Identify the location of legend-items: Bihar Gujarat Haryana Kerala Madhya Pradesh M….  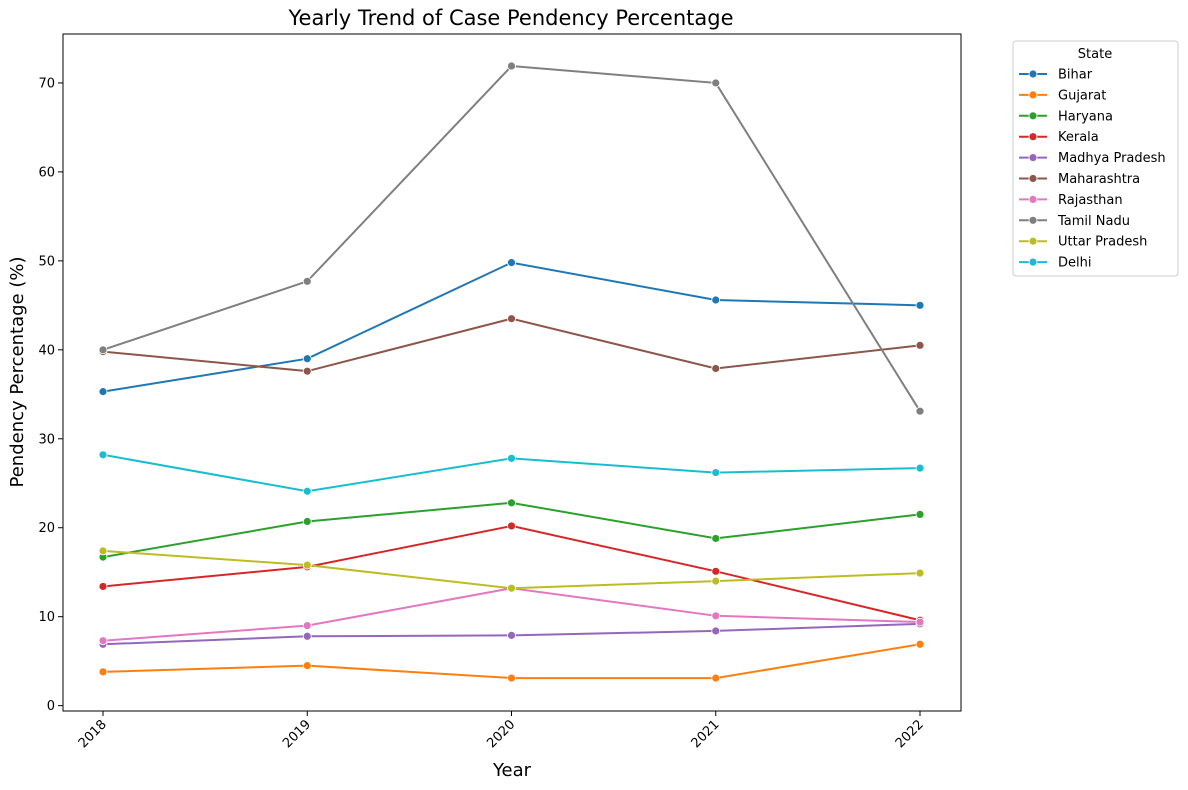
(1092, 169).